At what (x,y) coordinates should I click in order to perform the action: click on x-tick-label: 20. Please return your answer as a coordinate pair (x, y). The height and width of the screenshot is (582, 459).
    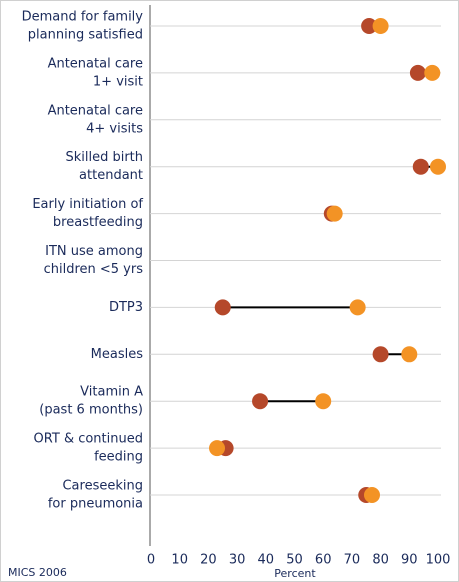
    Looking at the image, I should click on (208, 560).